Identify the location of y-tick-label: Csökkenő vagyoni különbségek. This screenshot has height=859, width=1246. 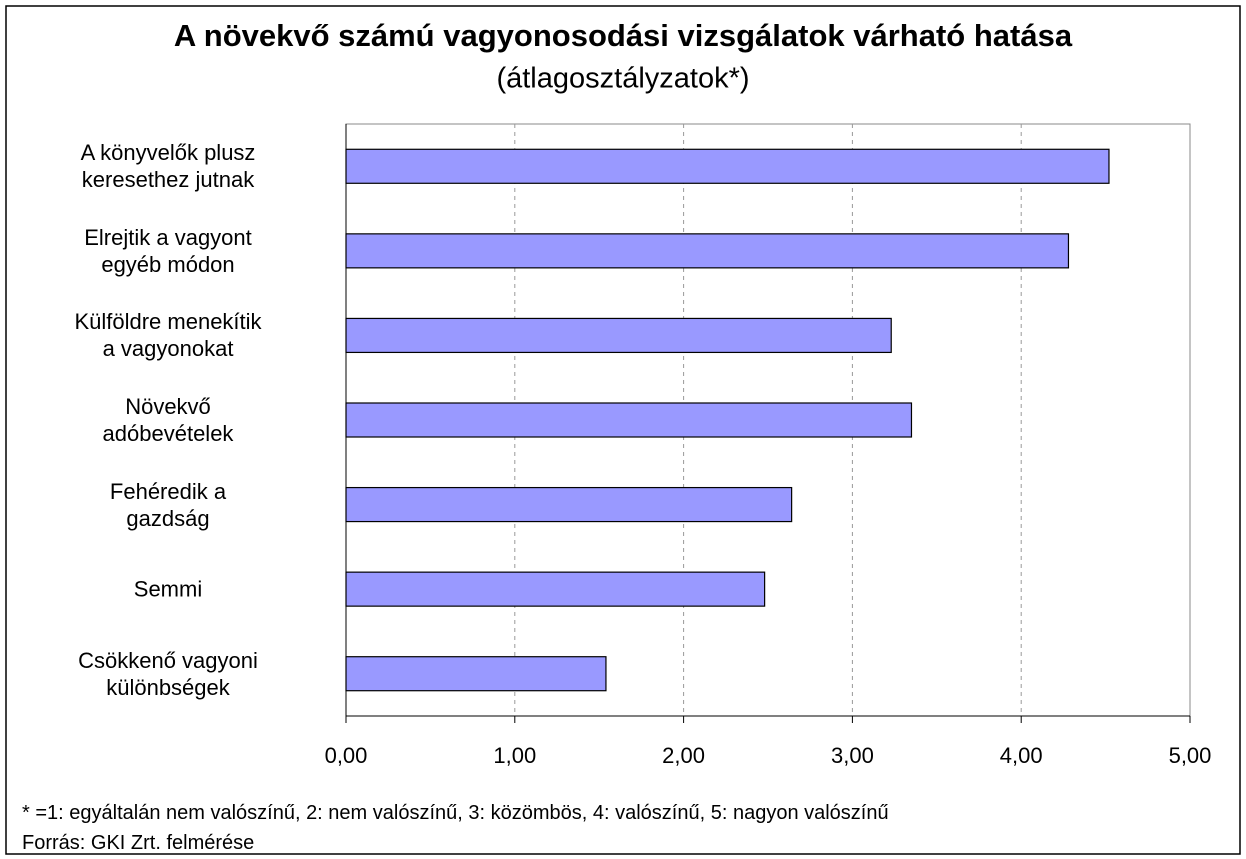
(168, 673).